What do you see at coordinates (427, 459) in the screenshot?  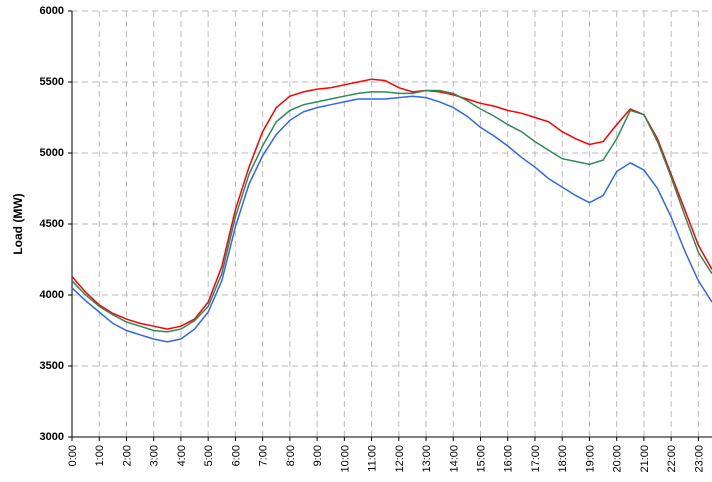 I see `x-tick-label: 13:00` at bounding box center [427, 459].